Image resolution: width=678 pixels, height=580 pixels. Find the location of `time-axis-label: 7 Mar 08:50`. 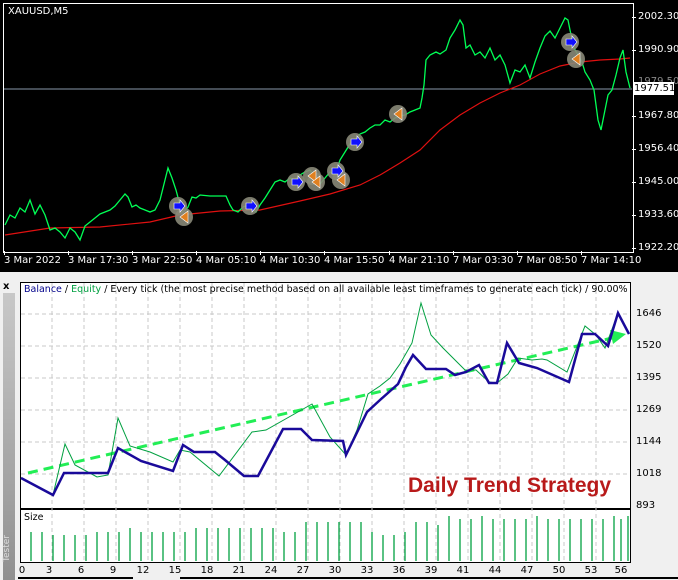

time-axis-label: 7 Mar 08:50 is located at coordinates (547, 260).